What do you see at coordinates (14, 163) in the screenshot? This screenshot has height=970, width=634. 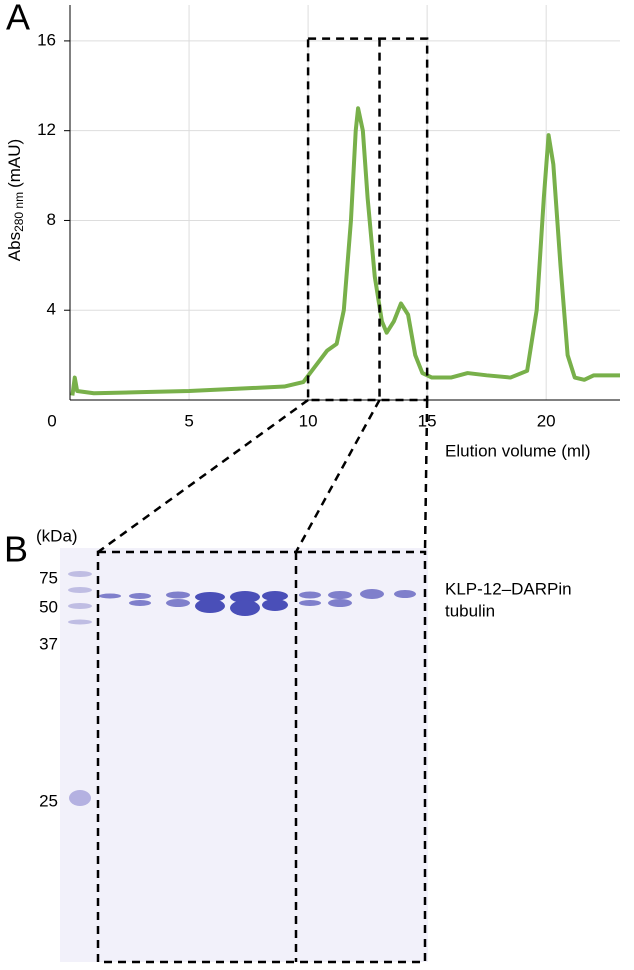 I see `y-label-unit: (mAU)` at bounding box center [14, 163].